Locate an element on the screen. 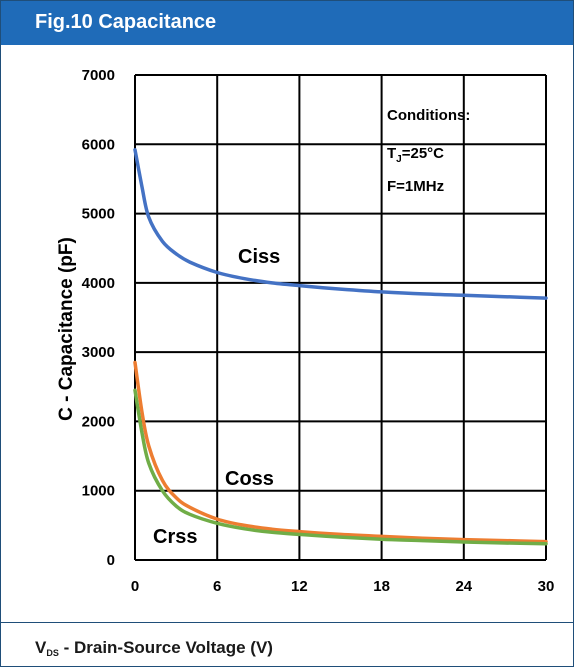 The width and height of the screenshot is (574, 667). x-axis-label: VDS - Drain-Source Voltage (V) is located at coordinates (154, 648).